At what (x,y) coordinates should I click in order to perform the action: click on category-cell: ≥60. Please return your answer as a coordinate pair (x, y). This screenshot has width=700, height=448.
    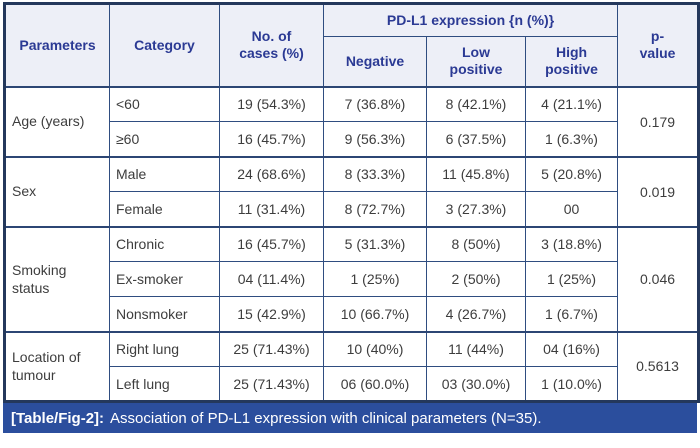
    Looking at the image, I should click on (164, 139).